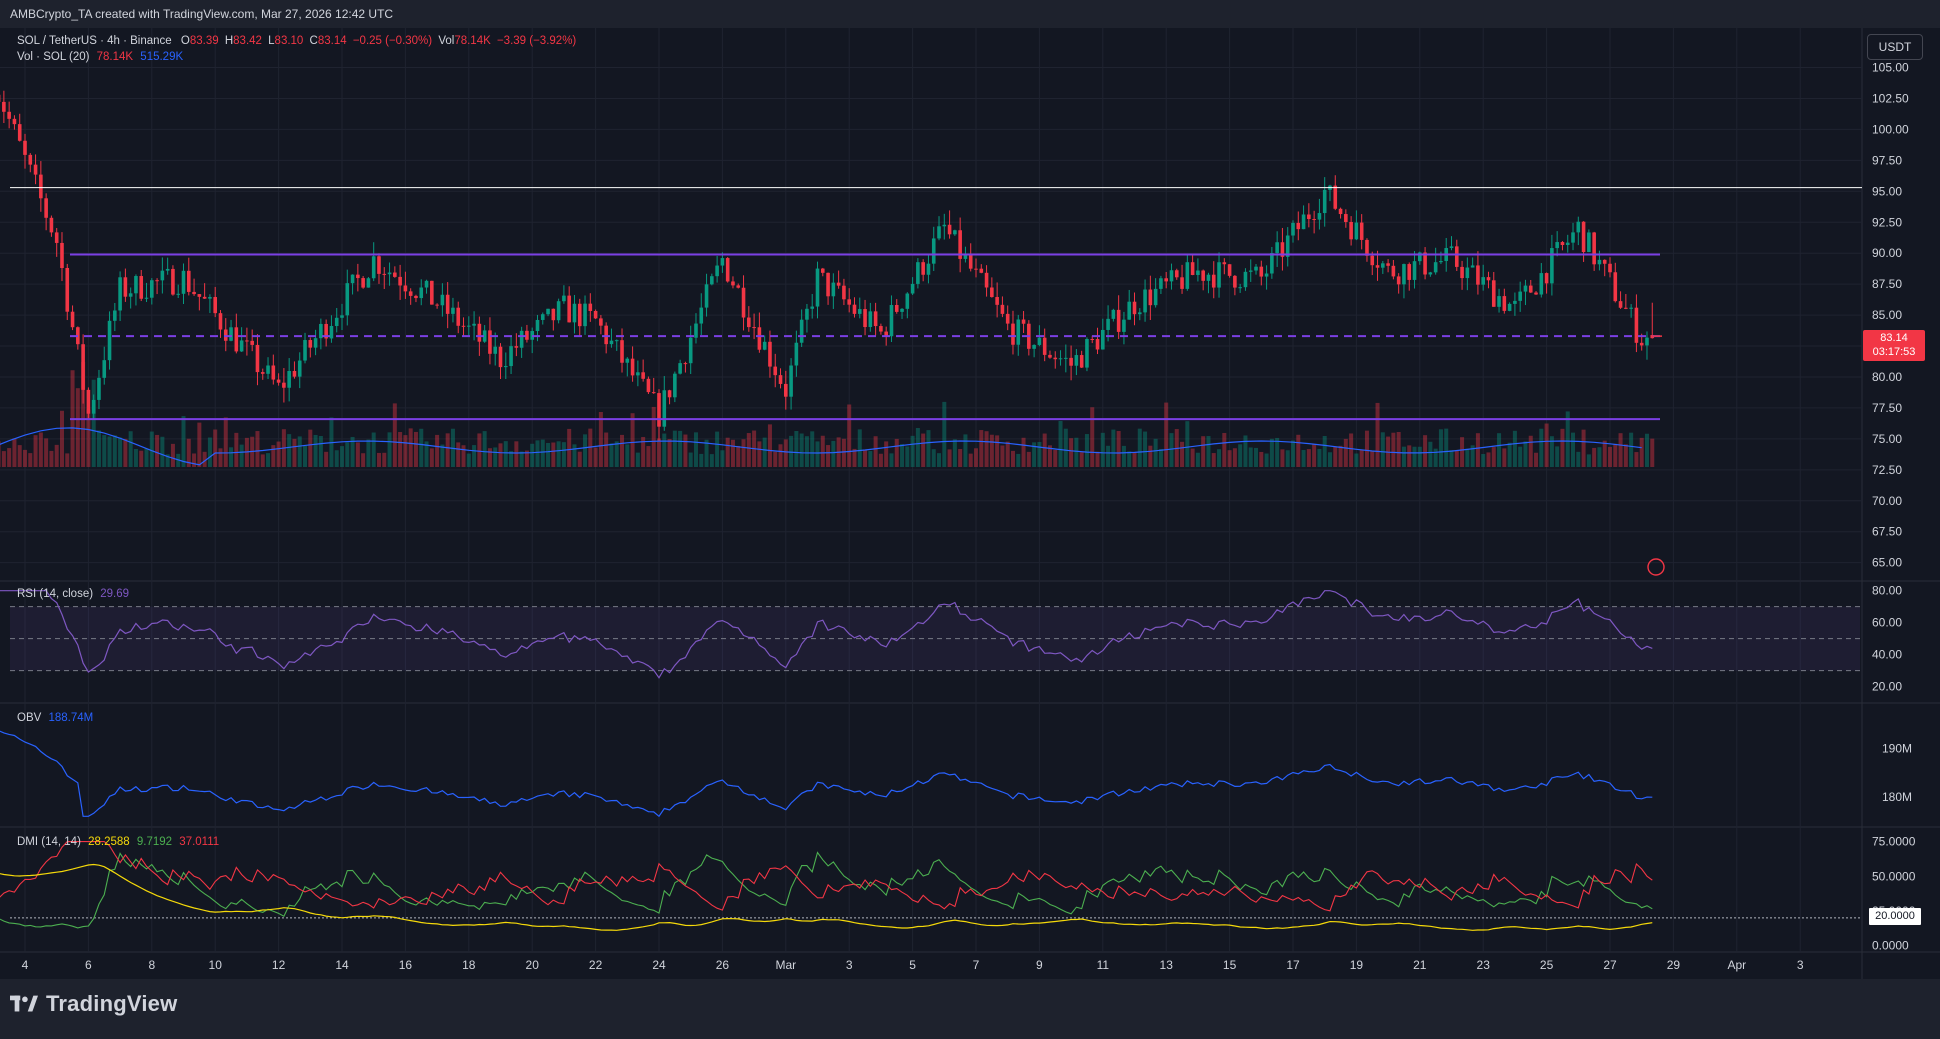 This screenshot has width=1940, height=1039. What do you see at coordinates (289, 41) in the screenshot?
I see `low-value: 83.10` at bounding box center [289, 41].